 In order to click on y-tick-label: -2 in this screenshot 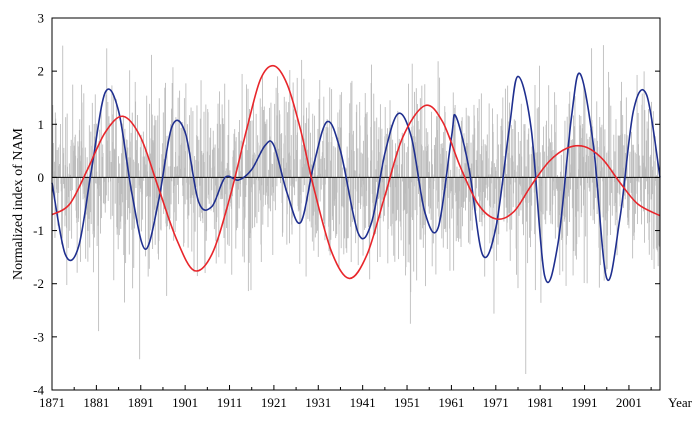, I will do `click(38, 283)`.